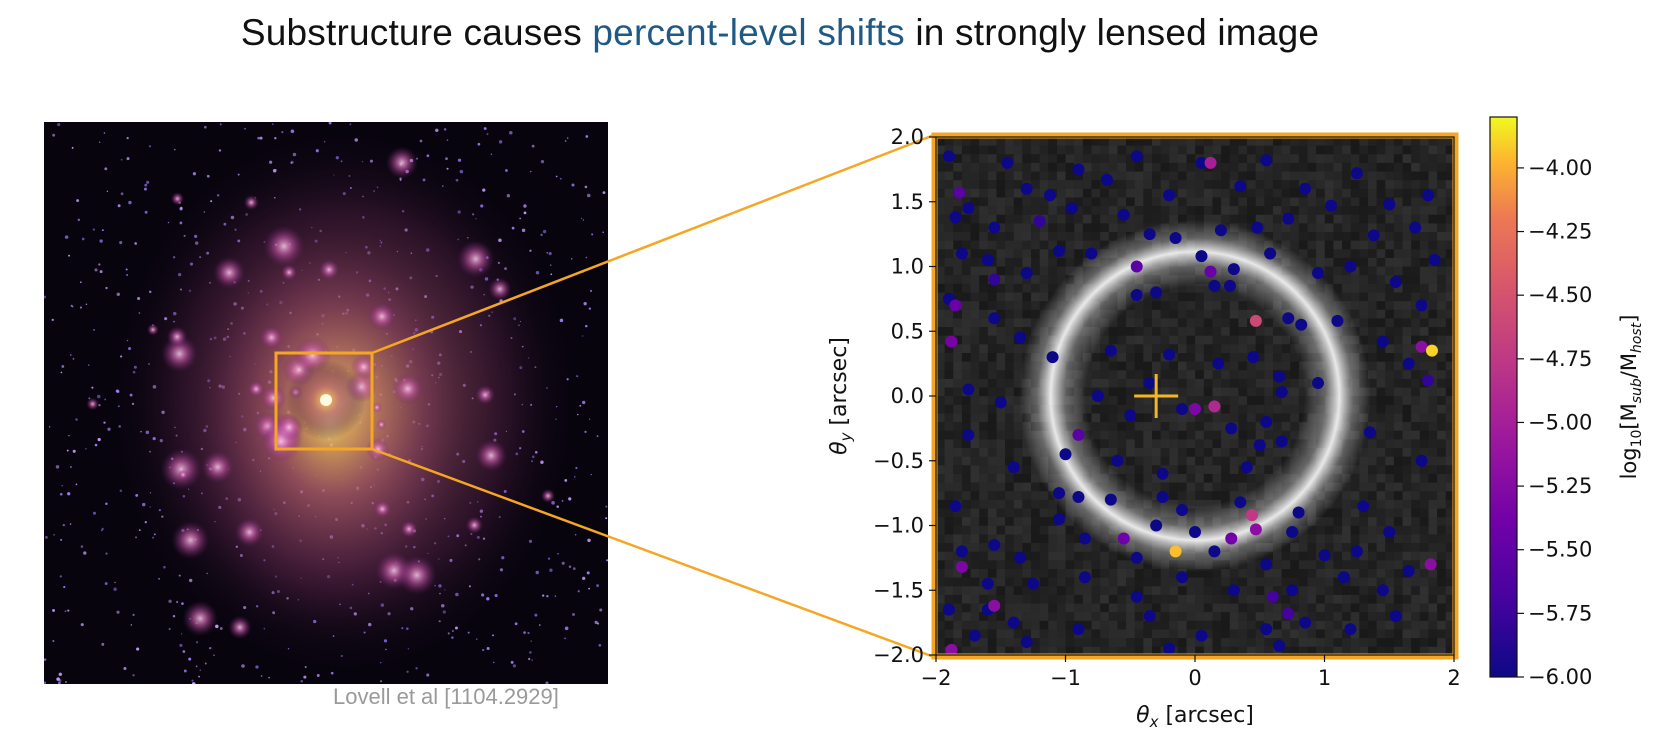 This screenshot has height=746, width=1660. Describe the element at coordinates (898, 655) in the screenshot. I see `y-tick-label: −2.0` at that location.